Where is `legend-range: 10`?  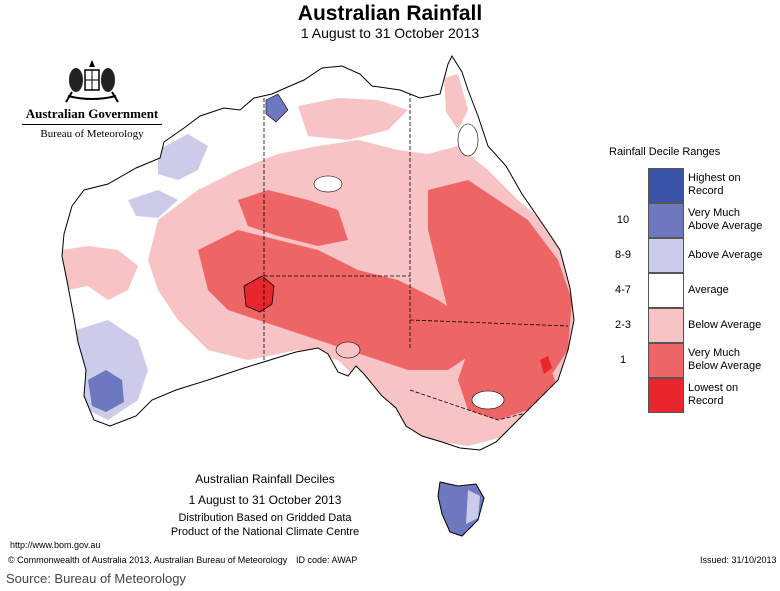 legend-range: 10 is located at coordinates (623, 220).